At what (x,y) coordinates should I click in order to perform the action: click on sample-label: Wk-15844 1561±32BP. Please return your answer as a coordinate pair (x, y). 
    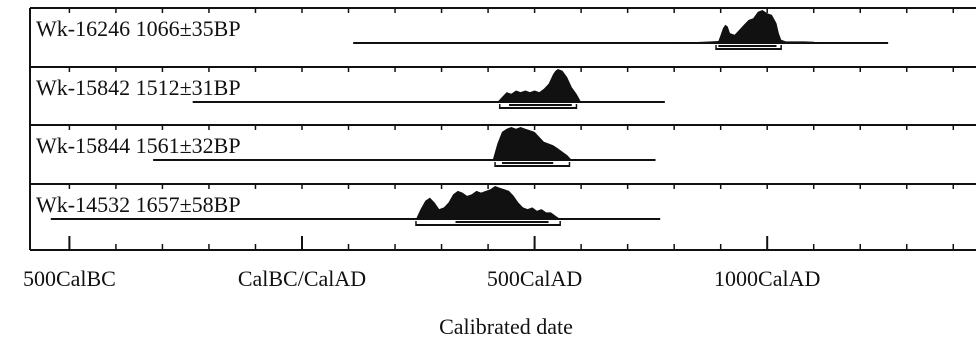
    Looking at the image, I should click on (138, 145).